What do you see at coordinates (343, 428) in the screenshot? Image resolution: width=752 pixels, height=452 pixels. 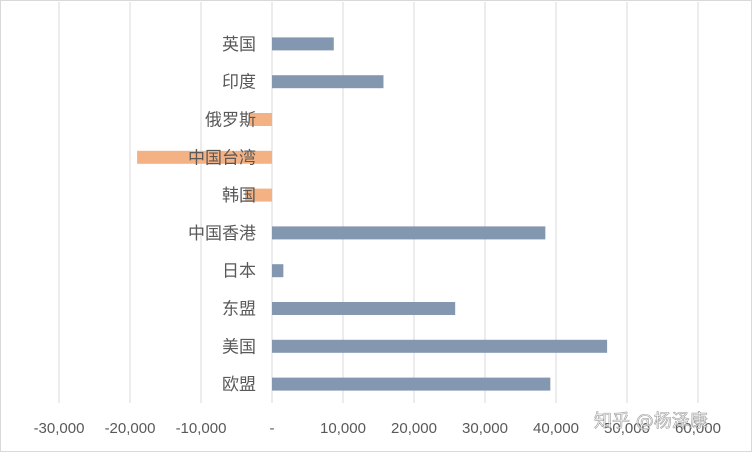 I see `x-tick-label-4: 10,000` at bounding box center [343, 428].